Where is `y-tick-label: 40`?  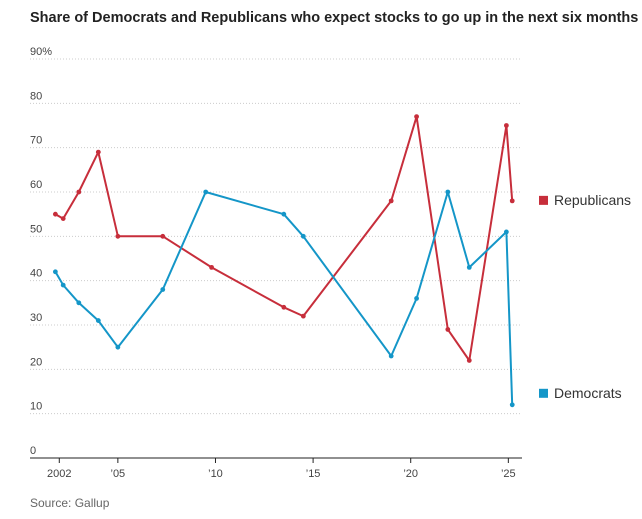
y-tick-label: 40 is located at coordinates (36, 274).